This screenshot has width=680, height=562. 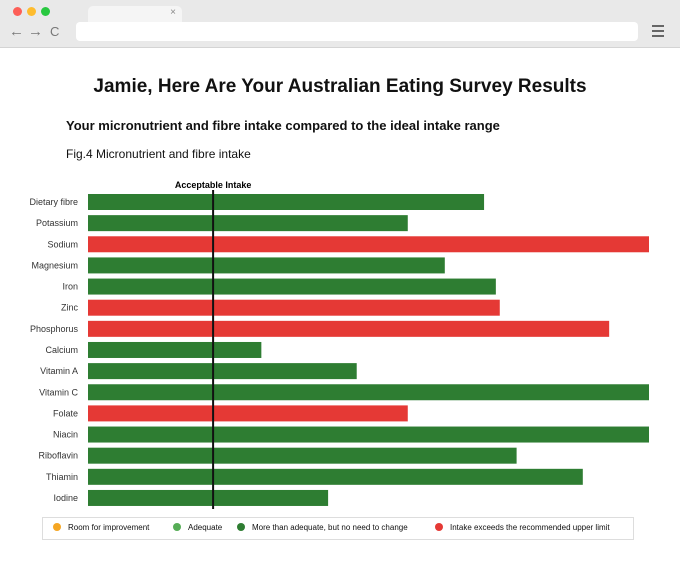 I want to click on category-label: Magnesium, so click(x=54, y=265).